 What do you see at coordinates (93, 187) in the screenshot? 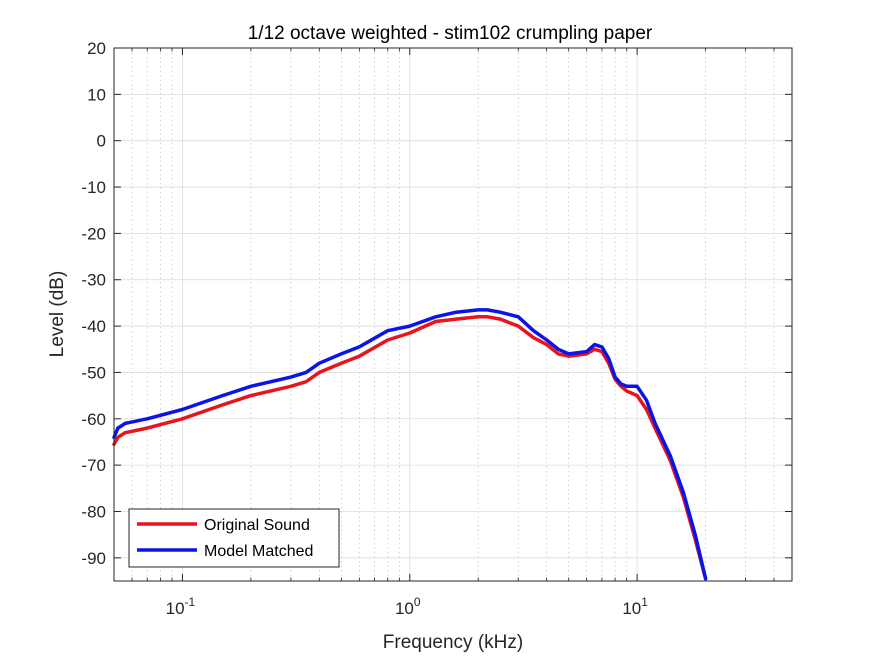
I see `y-tick-label: -10` at bounding box center [93, 187].